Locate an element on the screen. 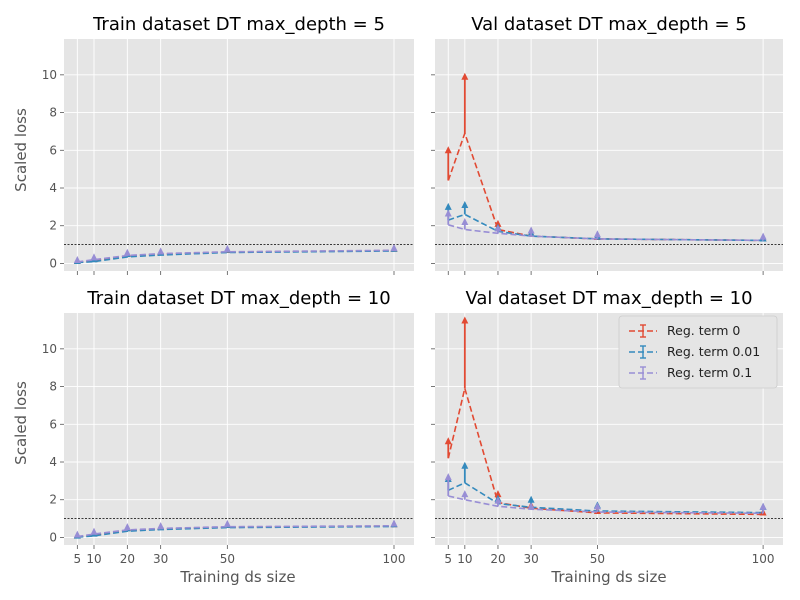  legend-label: Reg. term 0 is located at coordinates (703, 330).